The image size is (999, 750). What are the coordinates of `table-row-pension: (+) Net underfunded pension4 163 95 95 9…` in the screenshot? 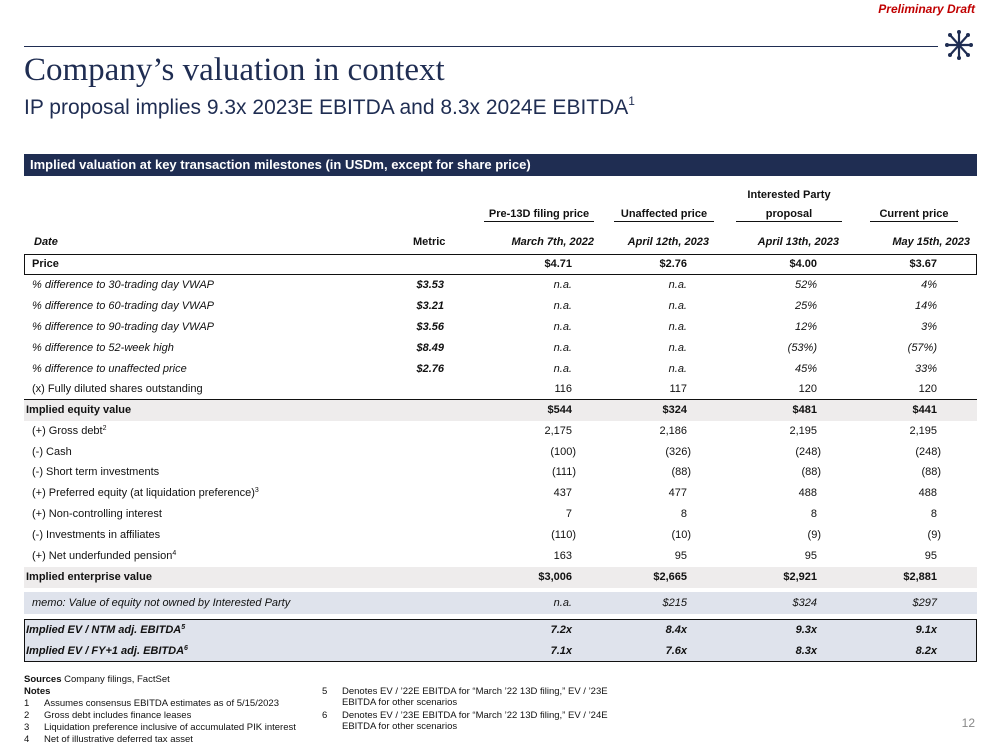 It's located at (500, 556).